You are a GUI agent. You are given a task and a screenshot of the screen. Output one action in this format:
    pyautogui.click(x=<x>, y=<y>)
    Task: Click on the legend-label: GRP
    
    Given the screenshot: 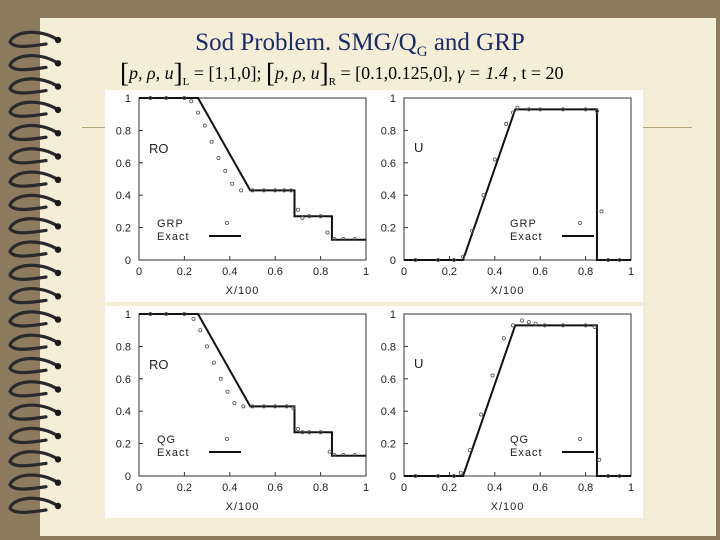 What is the action you would take?
    pyautogui.click(x=523, y=224)
    